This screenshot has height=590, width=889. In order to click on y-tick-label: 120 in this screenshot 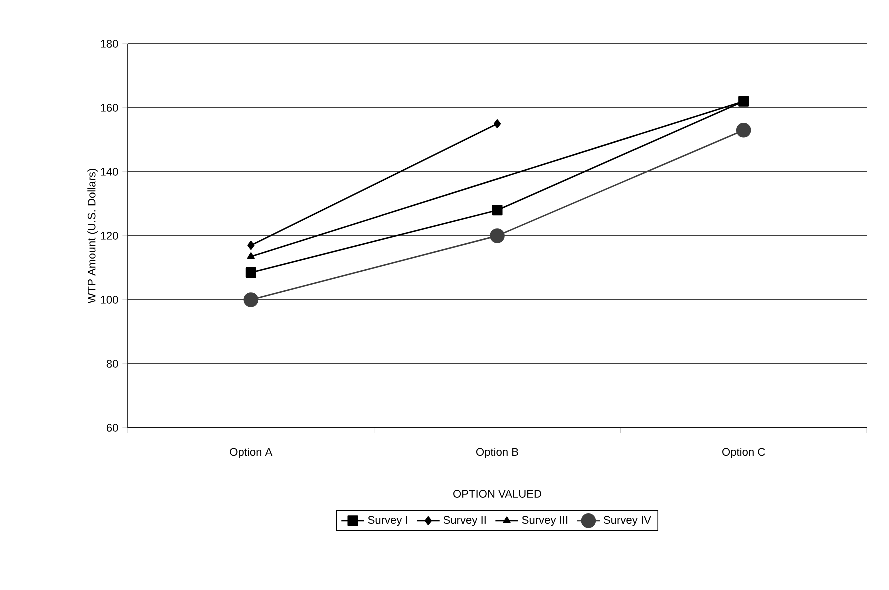, I will do `click(109, 236)`.